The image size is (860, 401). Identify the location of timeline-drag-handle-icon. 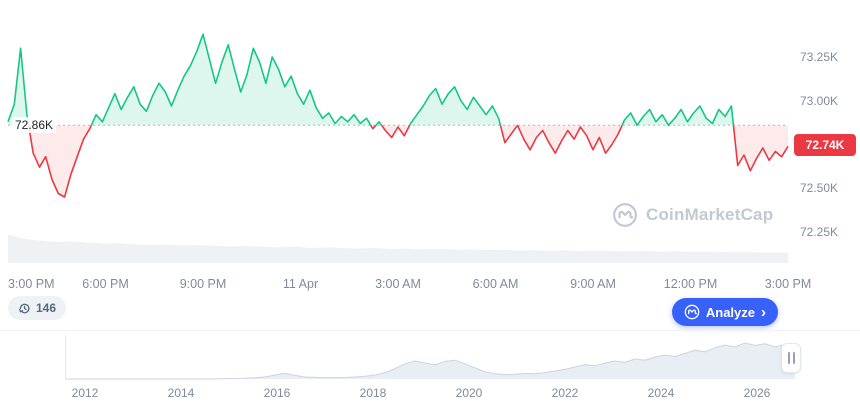
(791, 358).